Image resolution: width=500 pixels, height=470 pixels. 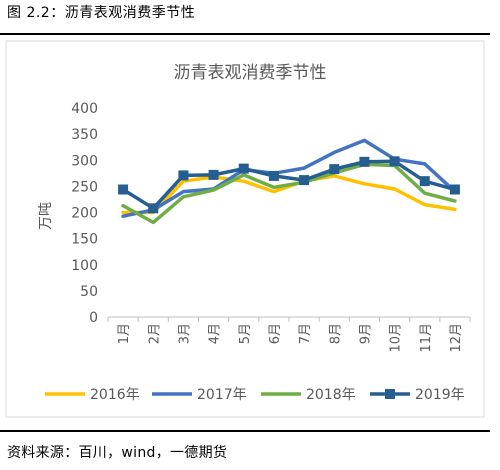 What do you see at coordinates (84, 135) in the screenshot?
I see `y-tick-label: 350` at bounding box center [84, 135].